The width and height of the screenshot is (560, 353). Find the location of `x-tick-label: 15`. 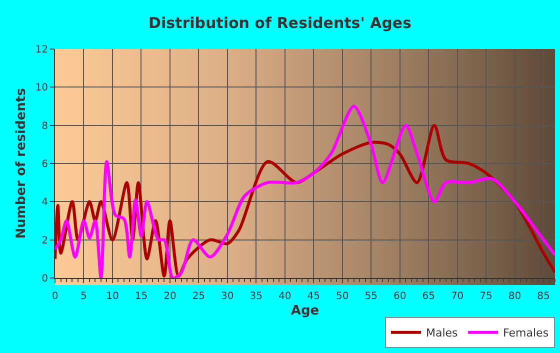

x-tick-label: 15 is located at coordinates (141, 296).